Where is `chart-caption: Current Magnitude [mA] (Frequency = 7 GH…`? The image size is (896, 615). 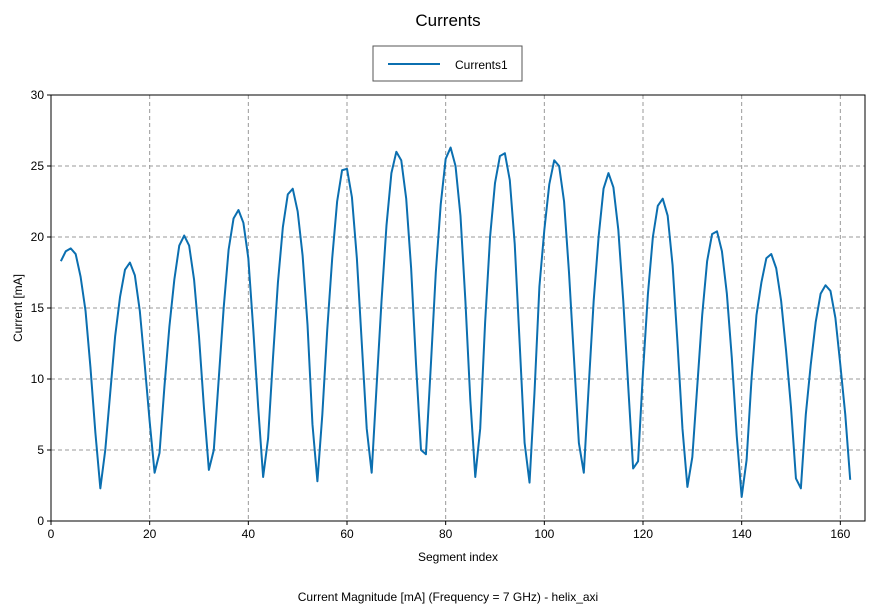 chart-caption: Current Magnitude [mA] (Frequency = 7 GH… is located at coordinates (448, 597).